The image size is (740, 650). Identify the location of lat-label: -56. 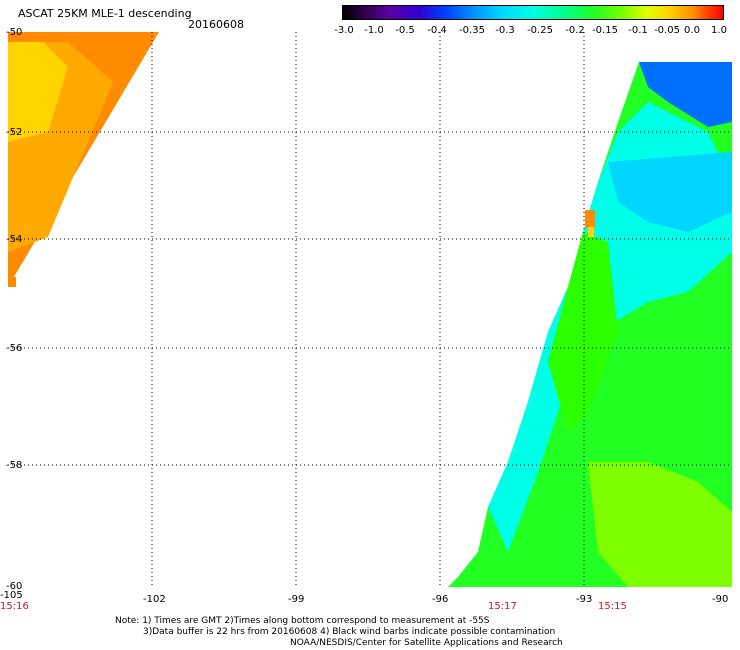
(14, 348).